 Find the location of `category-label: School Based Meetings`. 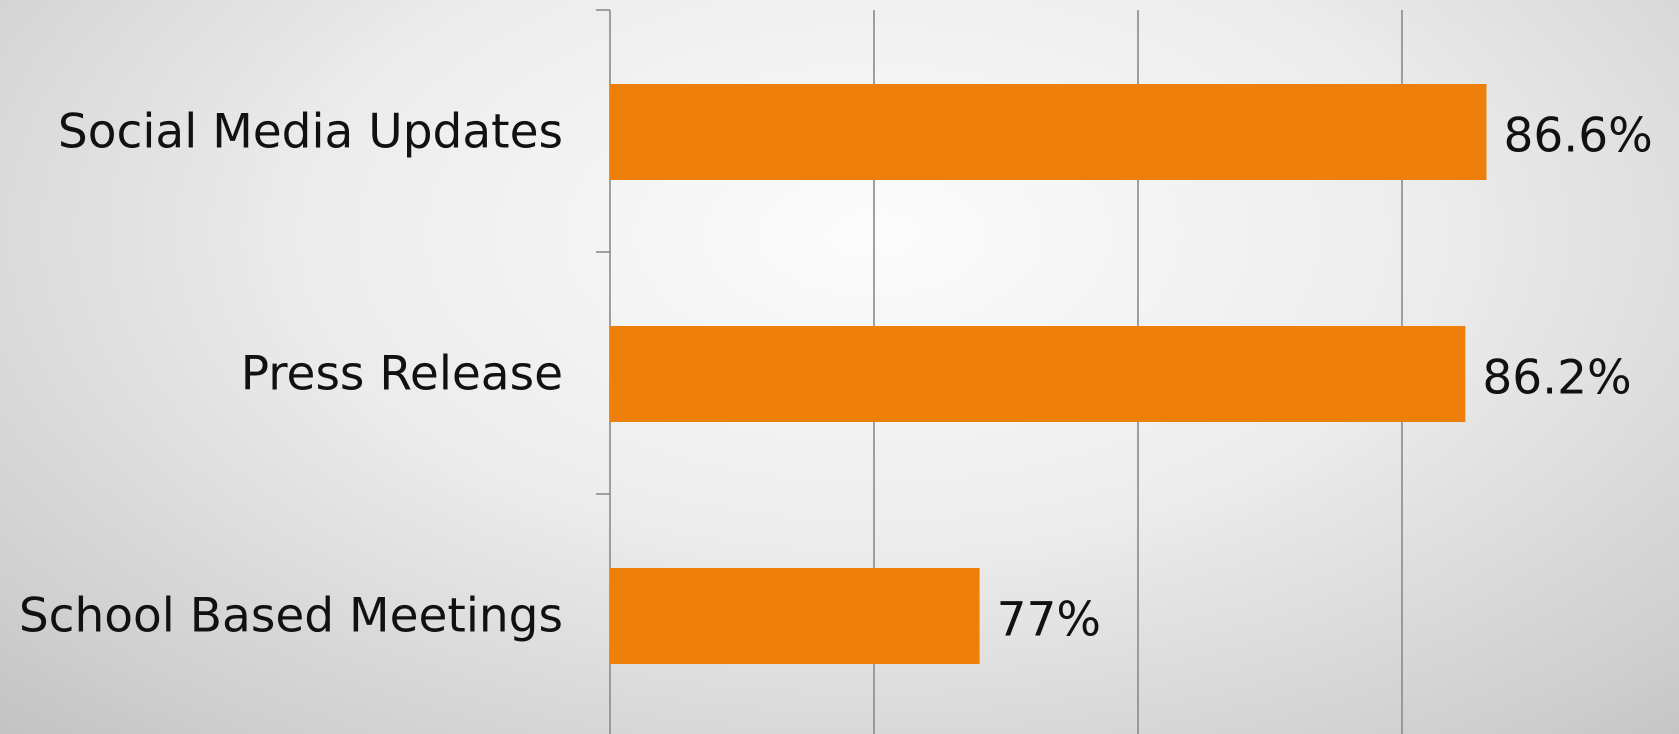

category-label: School Based Meetings is located at coordinates (291, 616).